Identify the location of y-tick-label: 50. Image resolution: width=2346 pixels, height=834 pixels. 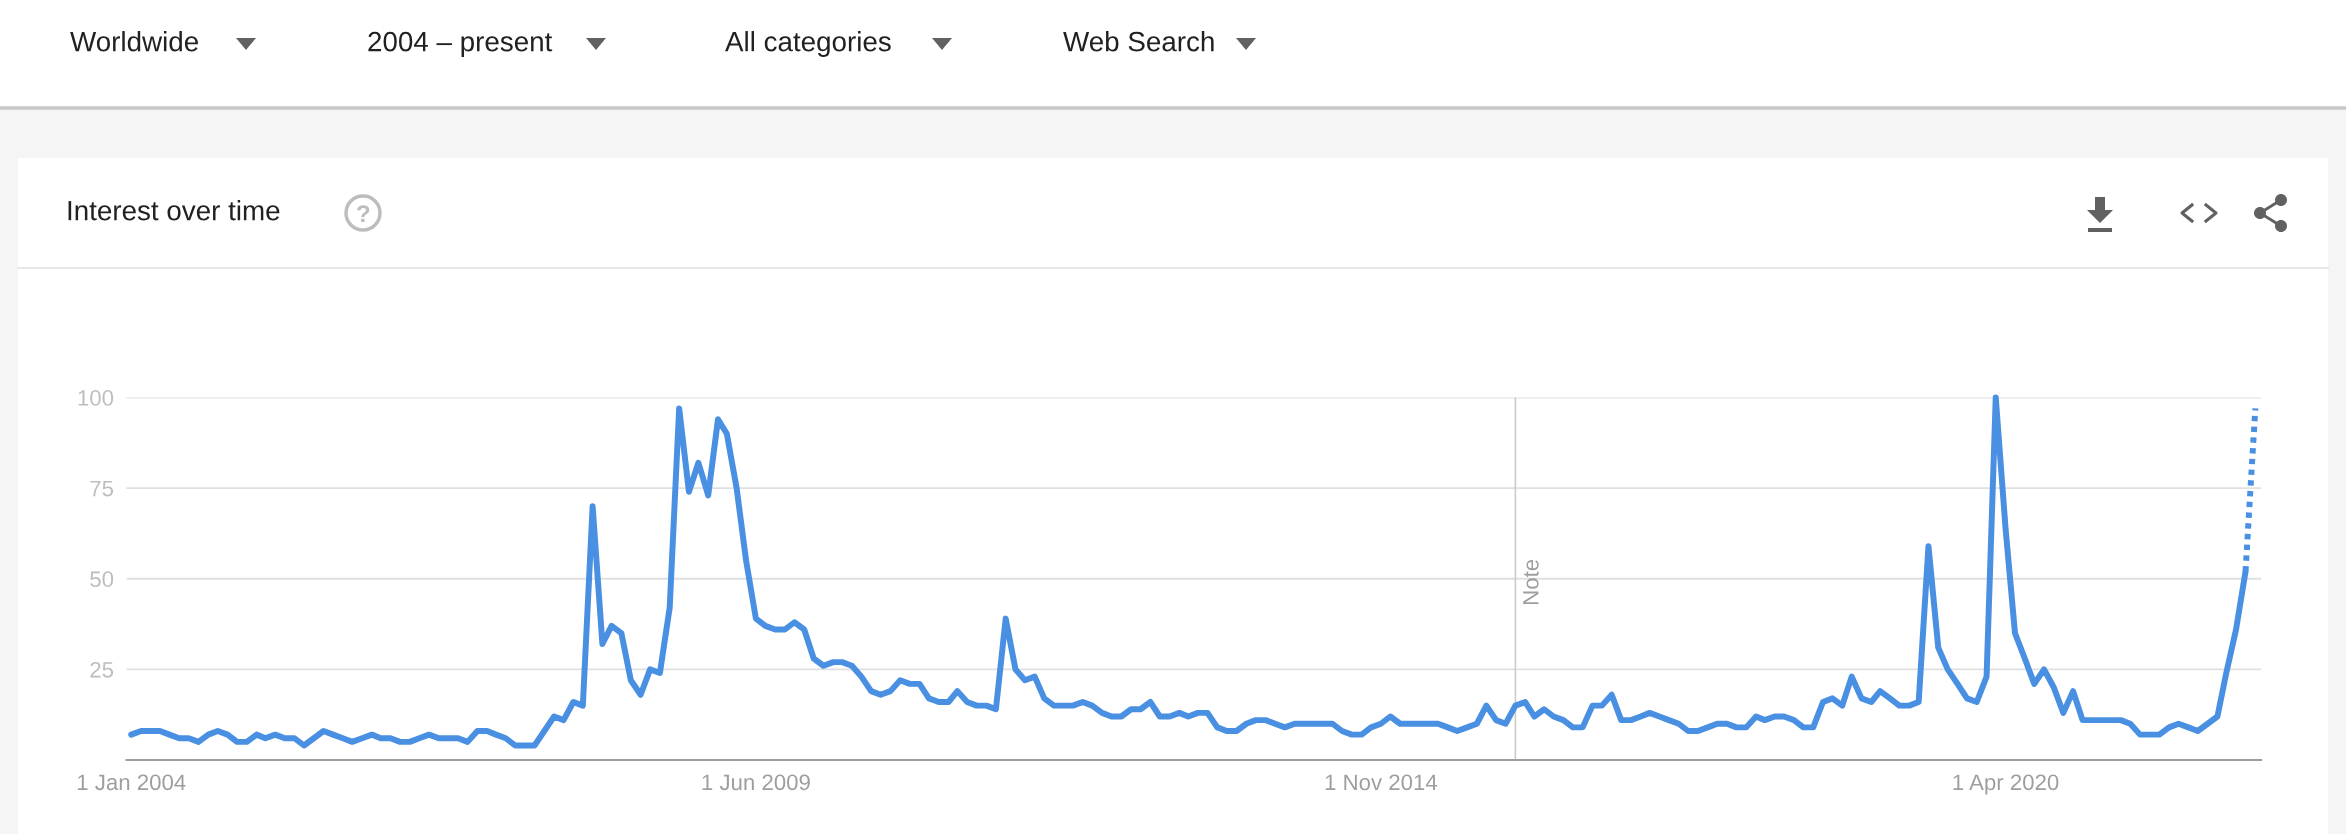
(102, 579).